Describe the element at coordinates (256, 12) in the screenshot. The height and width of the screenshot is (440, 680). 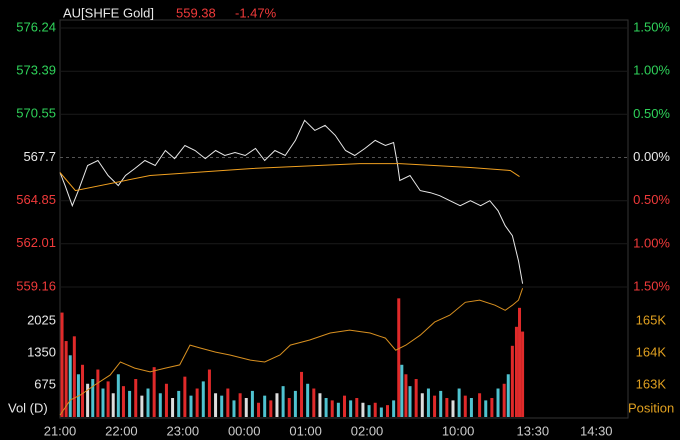
I see `change: -1.47%` at that location.